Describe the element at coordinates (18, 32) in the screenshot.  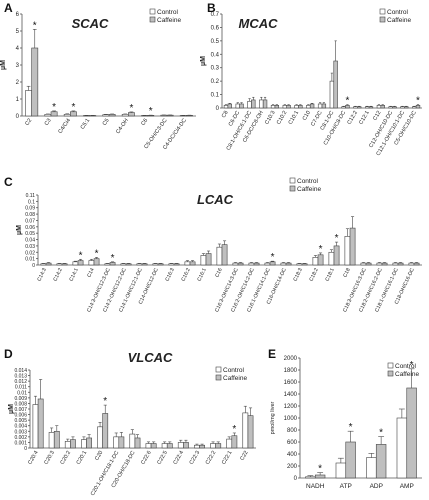
I see `y-tick-label: 5` at that location.